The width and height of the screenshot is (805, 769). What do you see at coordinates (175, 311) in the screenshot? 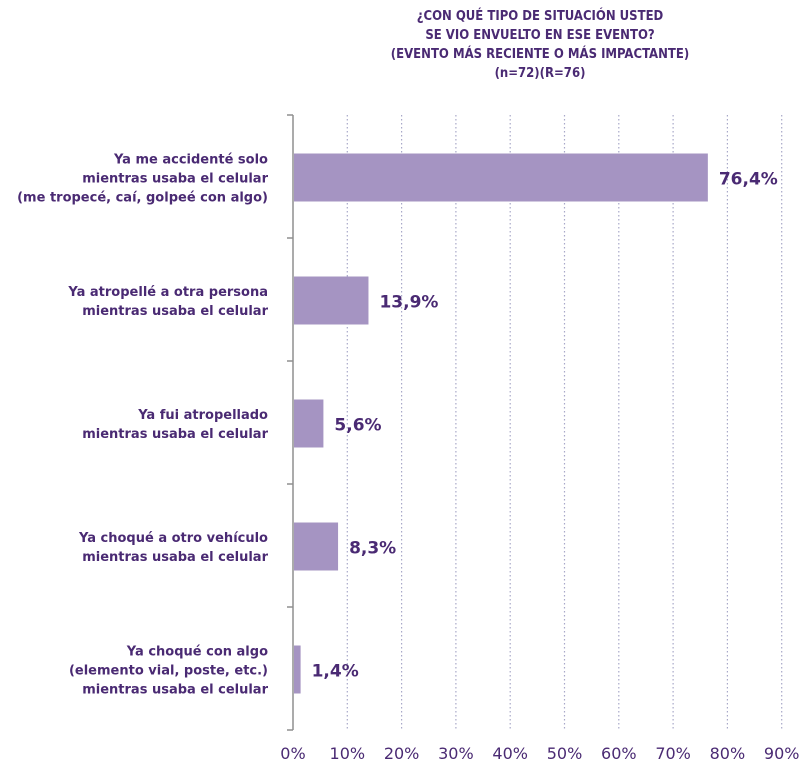
I see `category-label-1-line-1: mientras usaba el celular` at bounding box center [175, 311].